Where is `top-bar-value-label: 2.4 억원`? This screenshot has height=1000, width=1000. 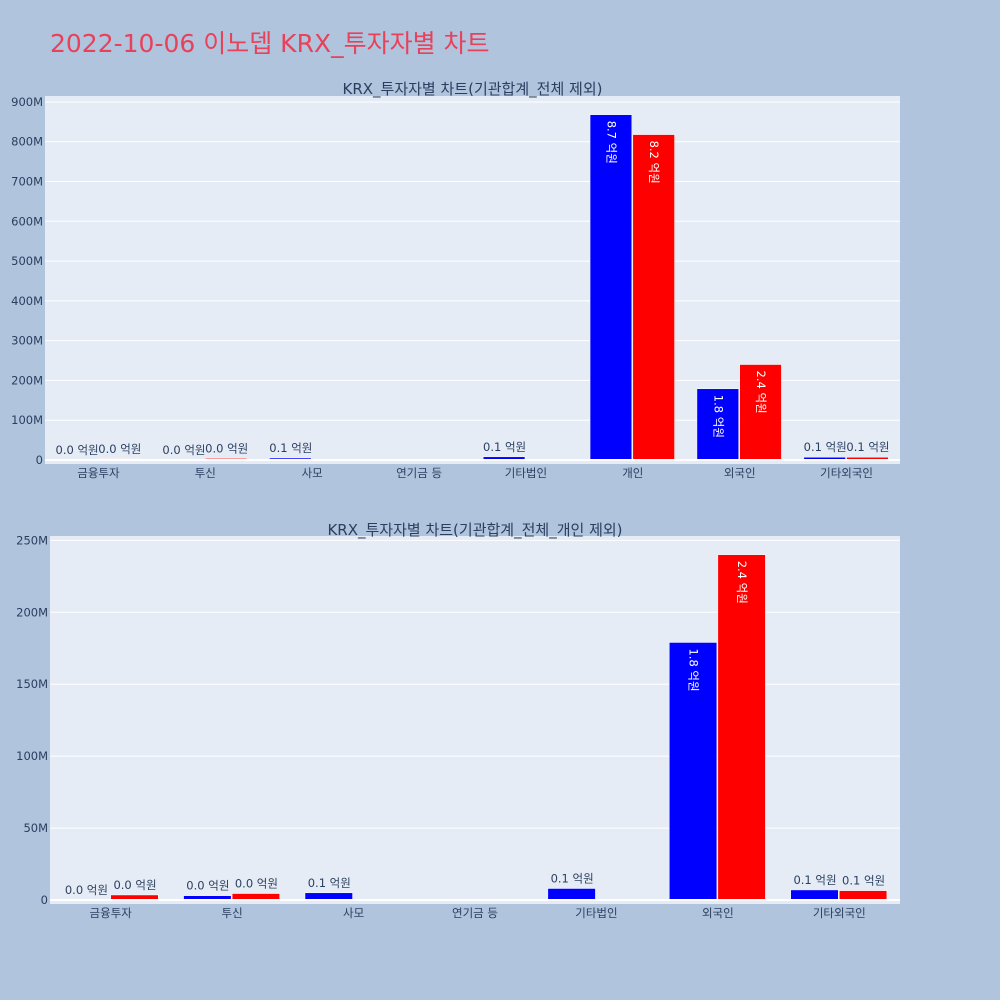 top-bar-value-label: 2.4 억원 is located at coordinates (761, 392).